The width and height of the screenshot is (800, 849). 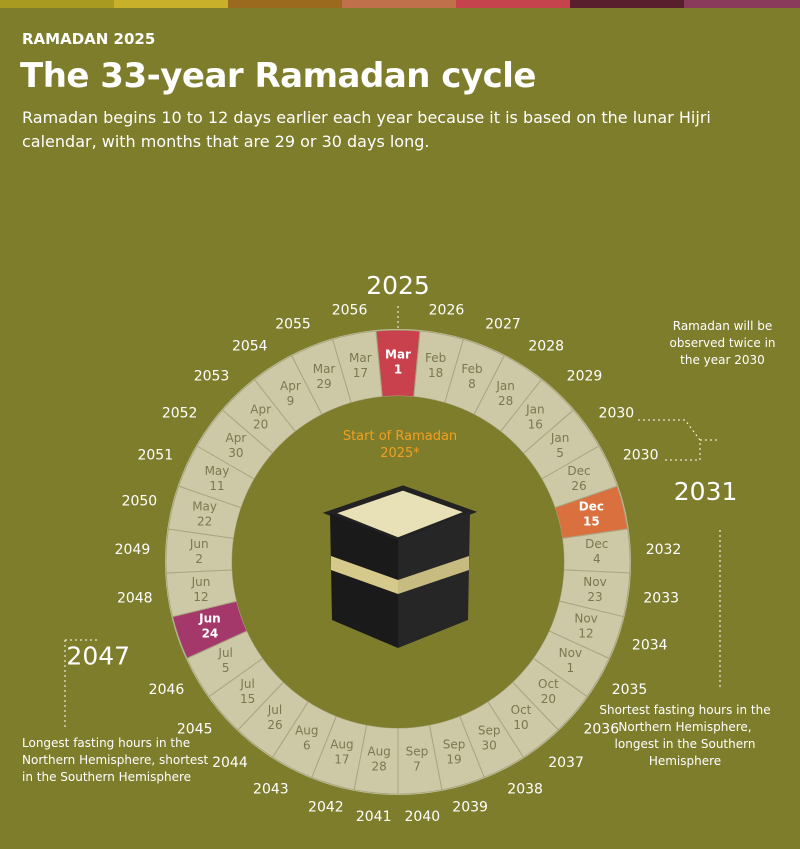 What do you see at coordinates (204, 522) in the screenshot?
I see `segment-day: 22` at bounding box center [204, 522].